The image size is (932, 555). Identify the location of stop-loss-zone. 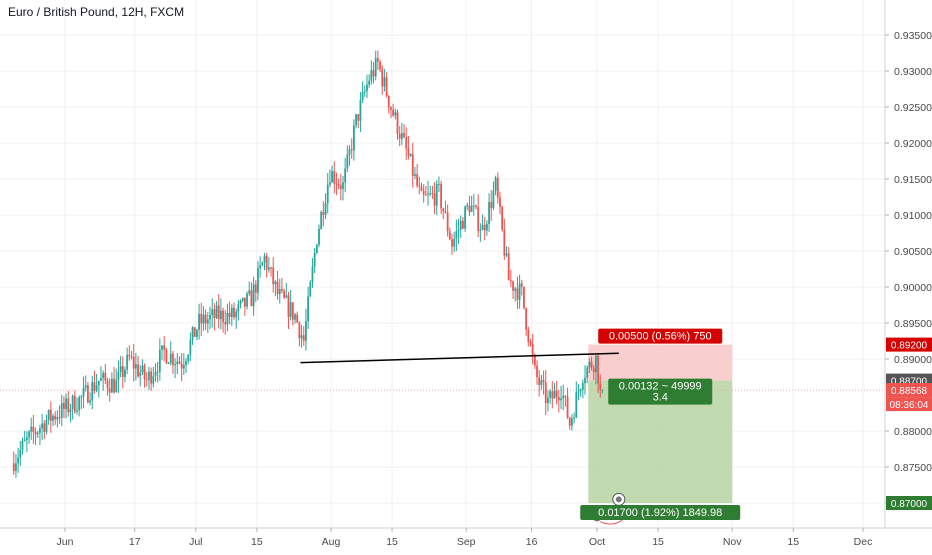
(660, 362).